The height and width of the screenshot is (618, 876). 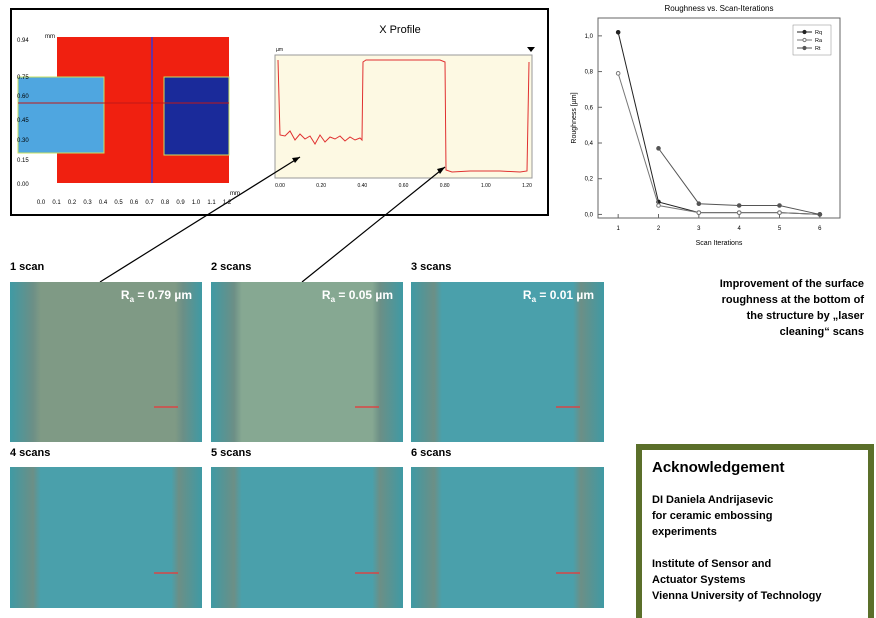 I want to click on unit: µm, so click(x=279, y=50).